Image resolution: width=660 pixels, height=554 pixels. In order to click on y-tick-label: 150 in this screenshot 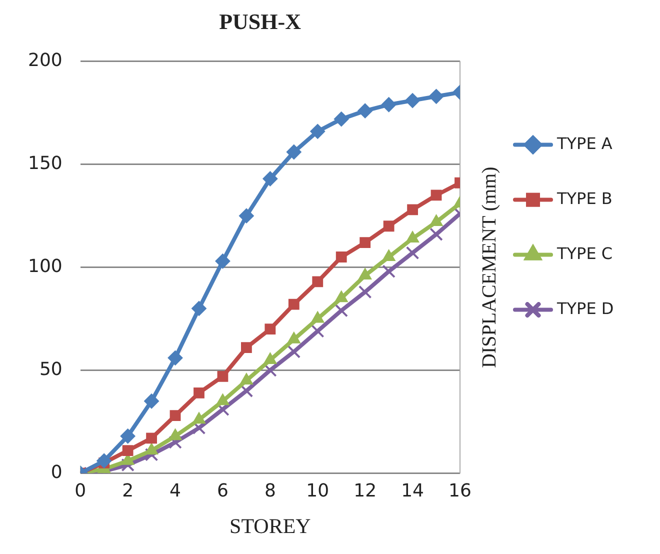, I will do `click(45, 163)`.